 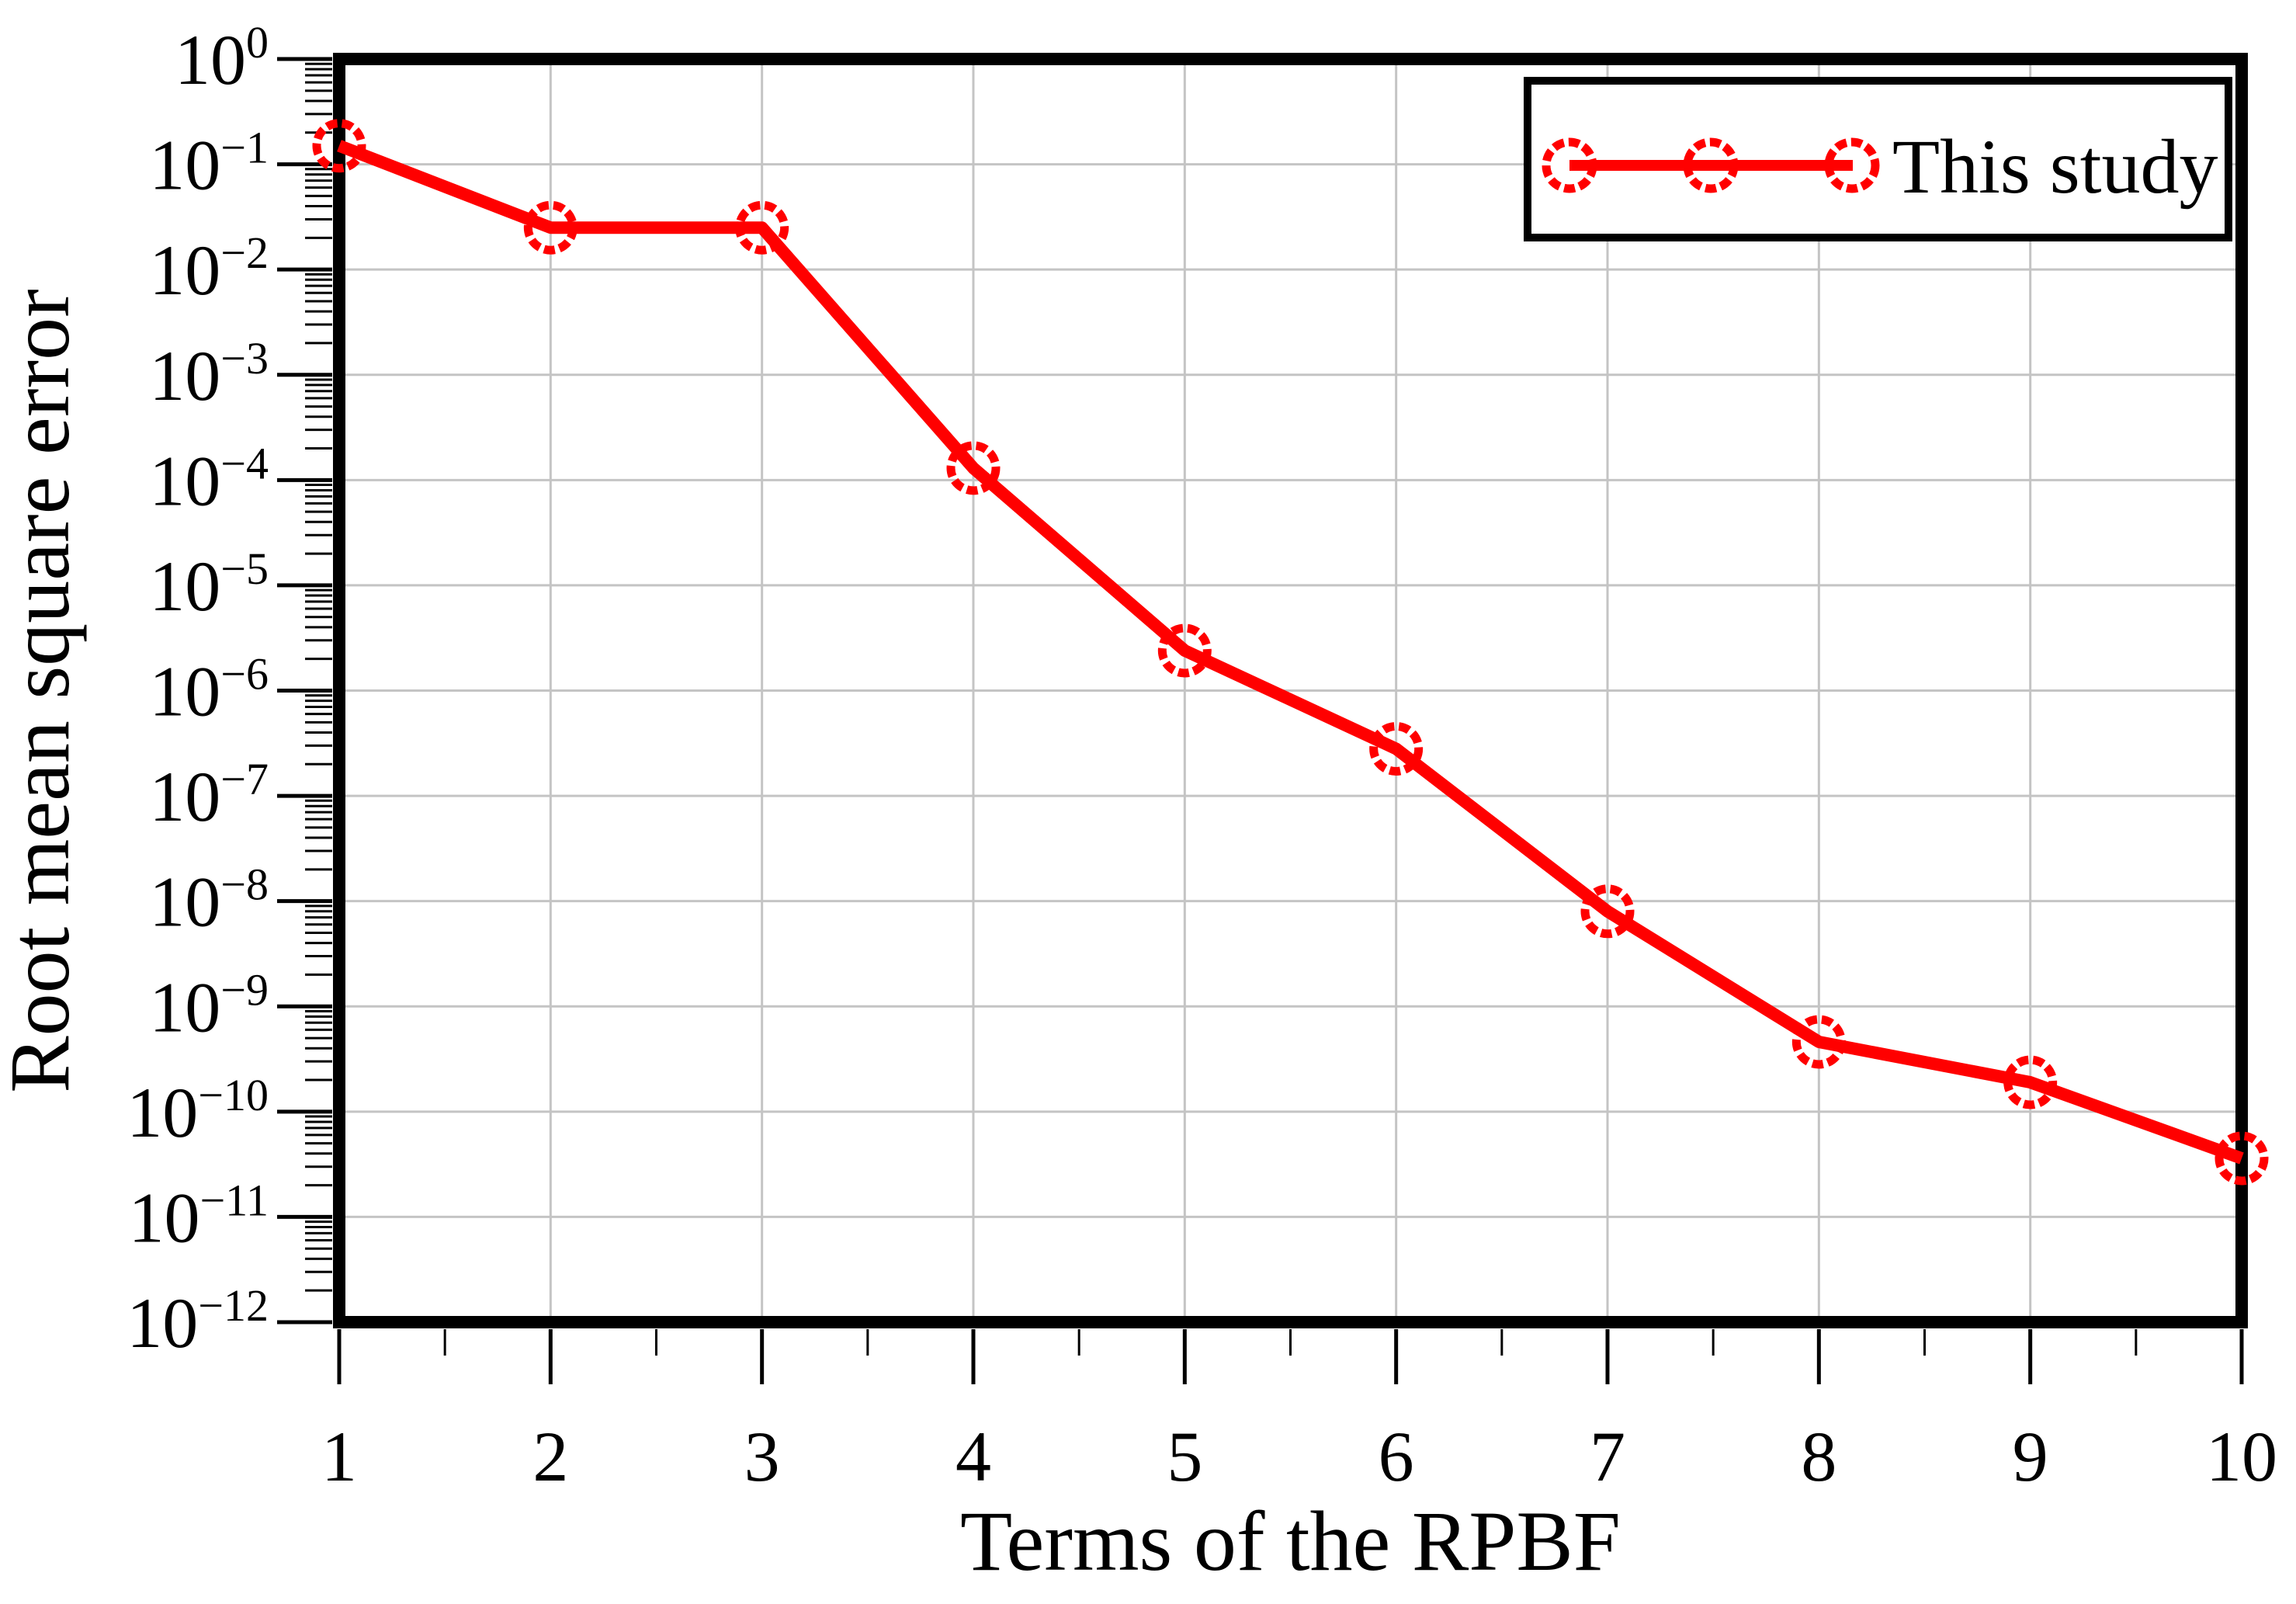 I want to click on x-tick-label: 6, so click(x=1396, y=1457).